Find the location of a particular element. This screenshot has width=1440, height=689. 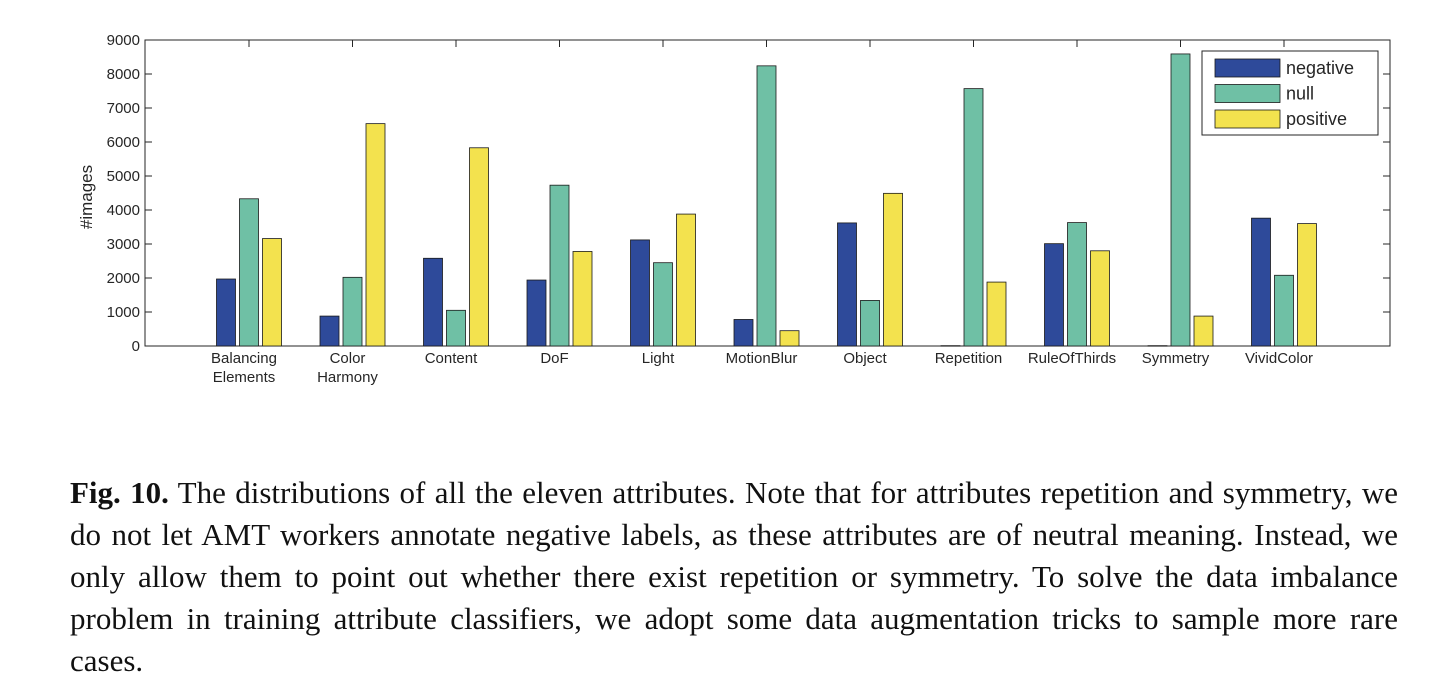

legend-label-null: null is located at coordinates (1300, 94).